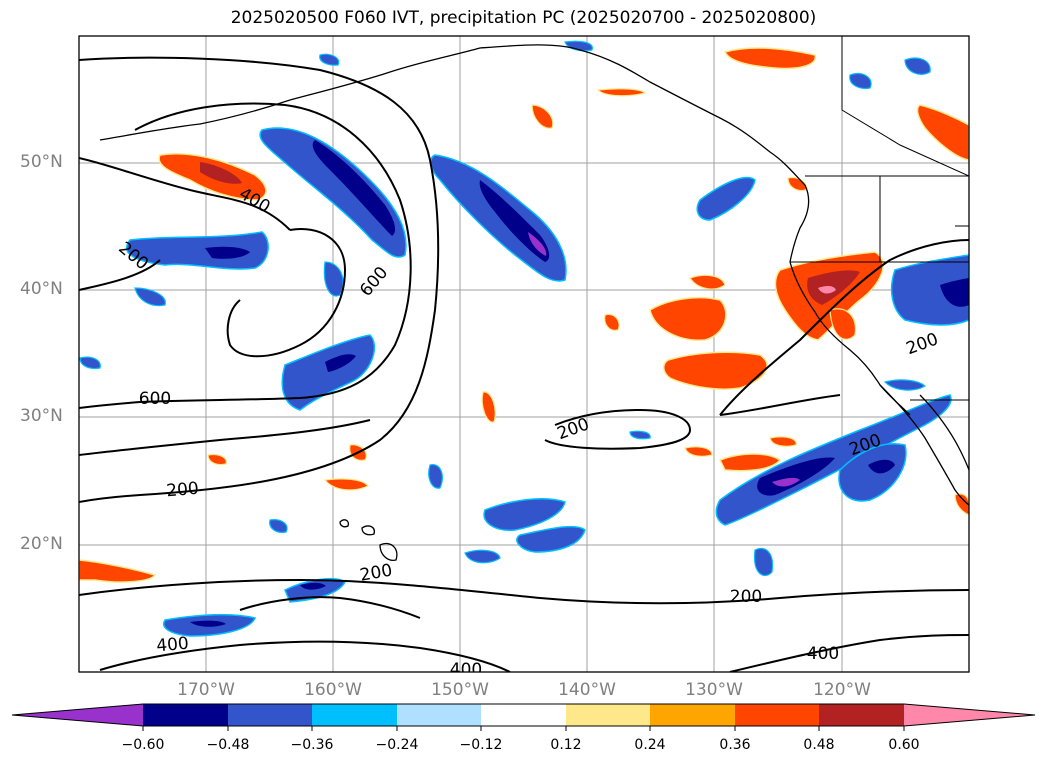 The width and height of the screenshot is (1047, 765). What do you see at coordinates (41, 289) in the screenshot?
I see `lat-label-40n: 40°N` at bounding box center [41, 289].